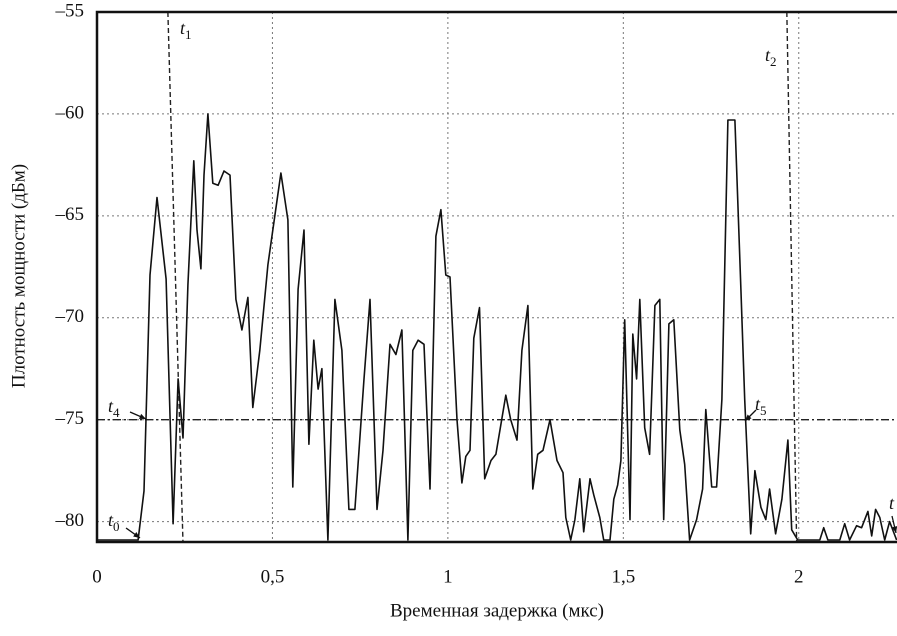 This screenshot has height=636, width=897. What do you see at coordinates (70, 214) in the screenshot?
I see `y-tick-label: –65` at bounding box center [70, 214].